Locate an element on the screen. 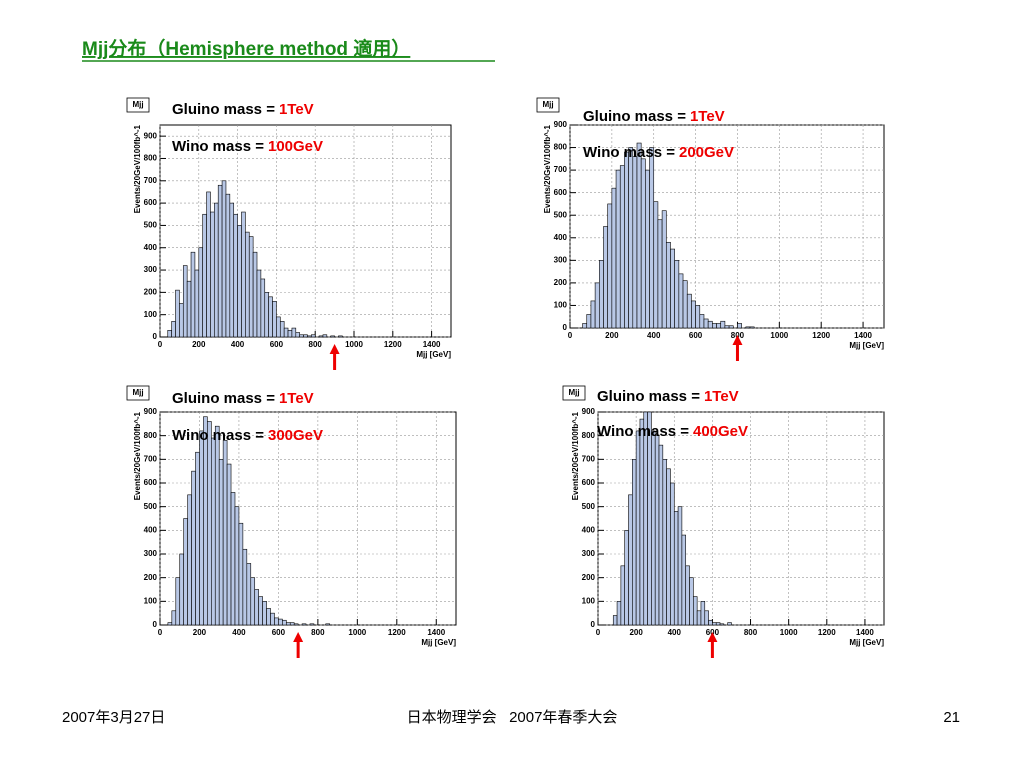 This screenshot has width=1024, height=768. annotation: Wino mass = 300GeV is located at coordinates (247, 435).